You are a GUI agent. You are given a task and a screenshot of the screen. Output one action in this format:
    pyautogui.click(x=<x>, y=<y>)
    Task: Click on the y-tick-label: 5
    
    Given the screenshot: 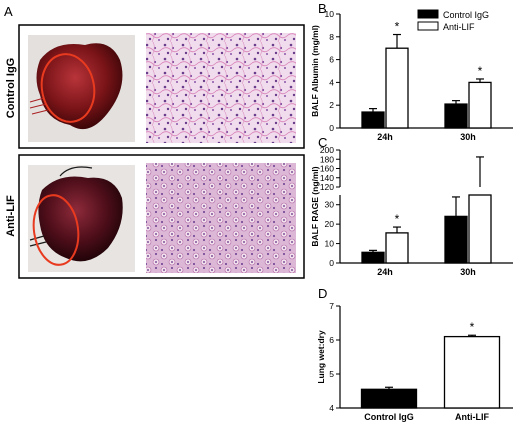 What is the action you would take?
    pyautogui.click(x=331, y=374)
    